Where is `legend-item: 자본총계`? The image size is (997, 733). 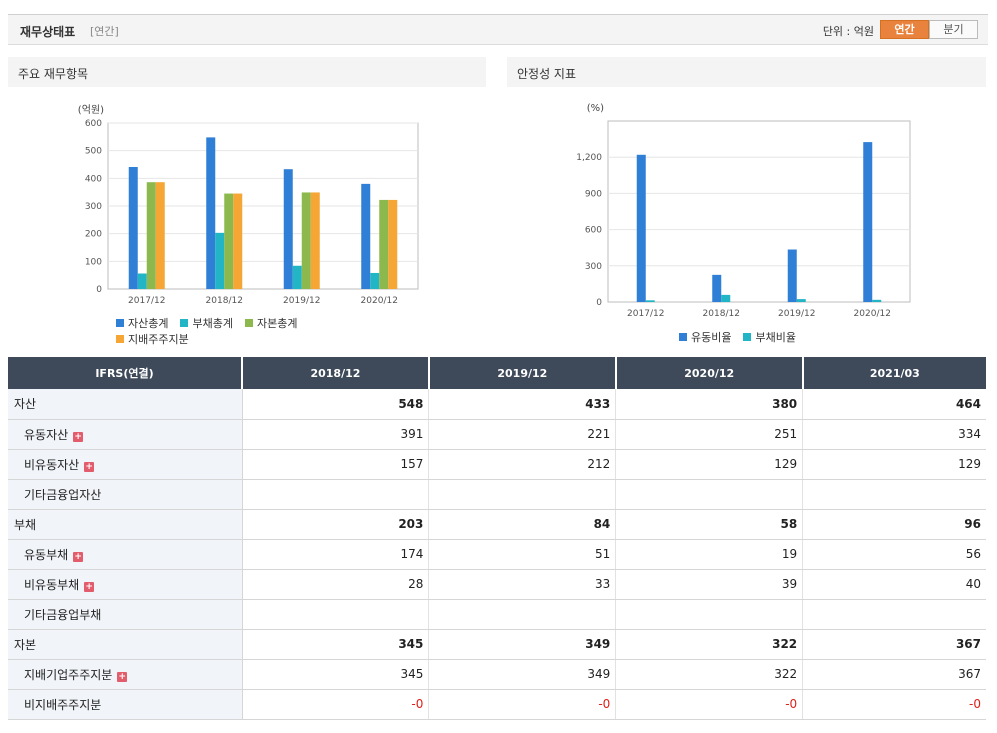
legend-item: 자본총계 is located at coordinates (271, 323).